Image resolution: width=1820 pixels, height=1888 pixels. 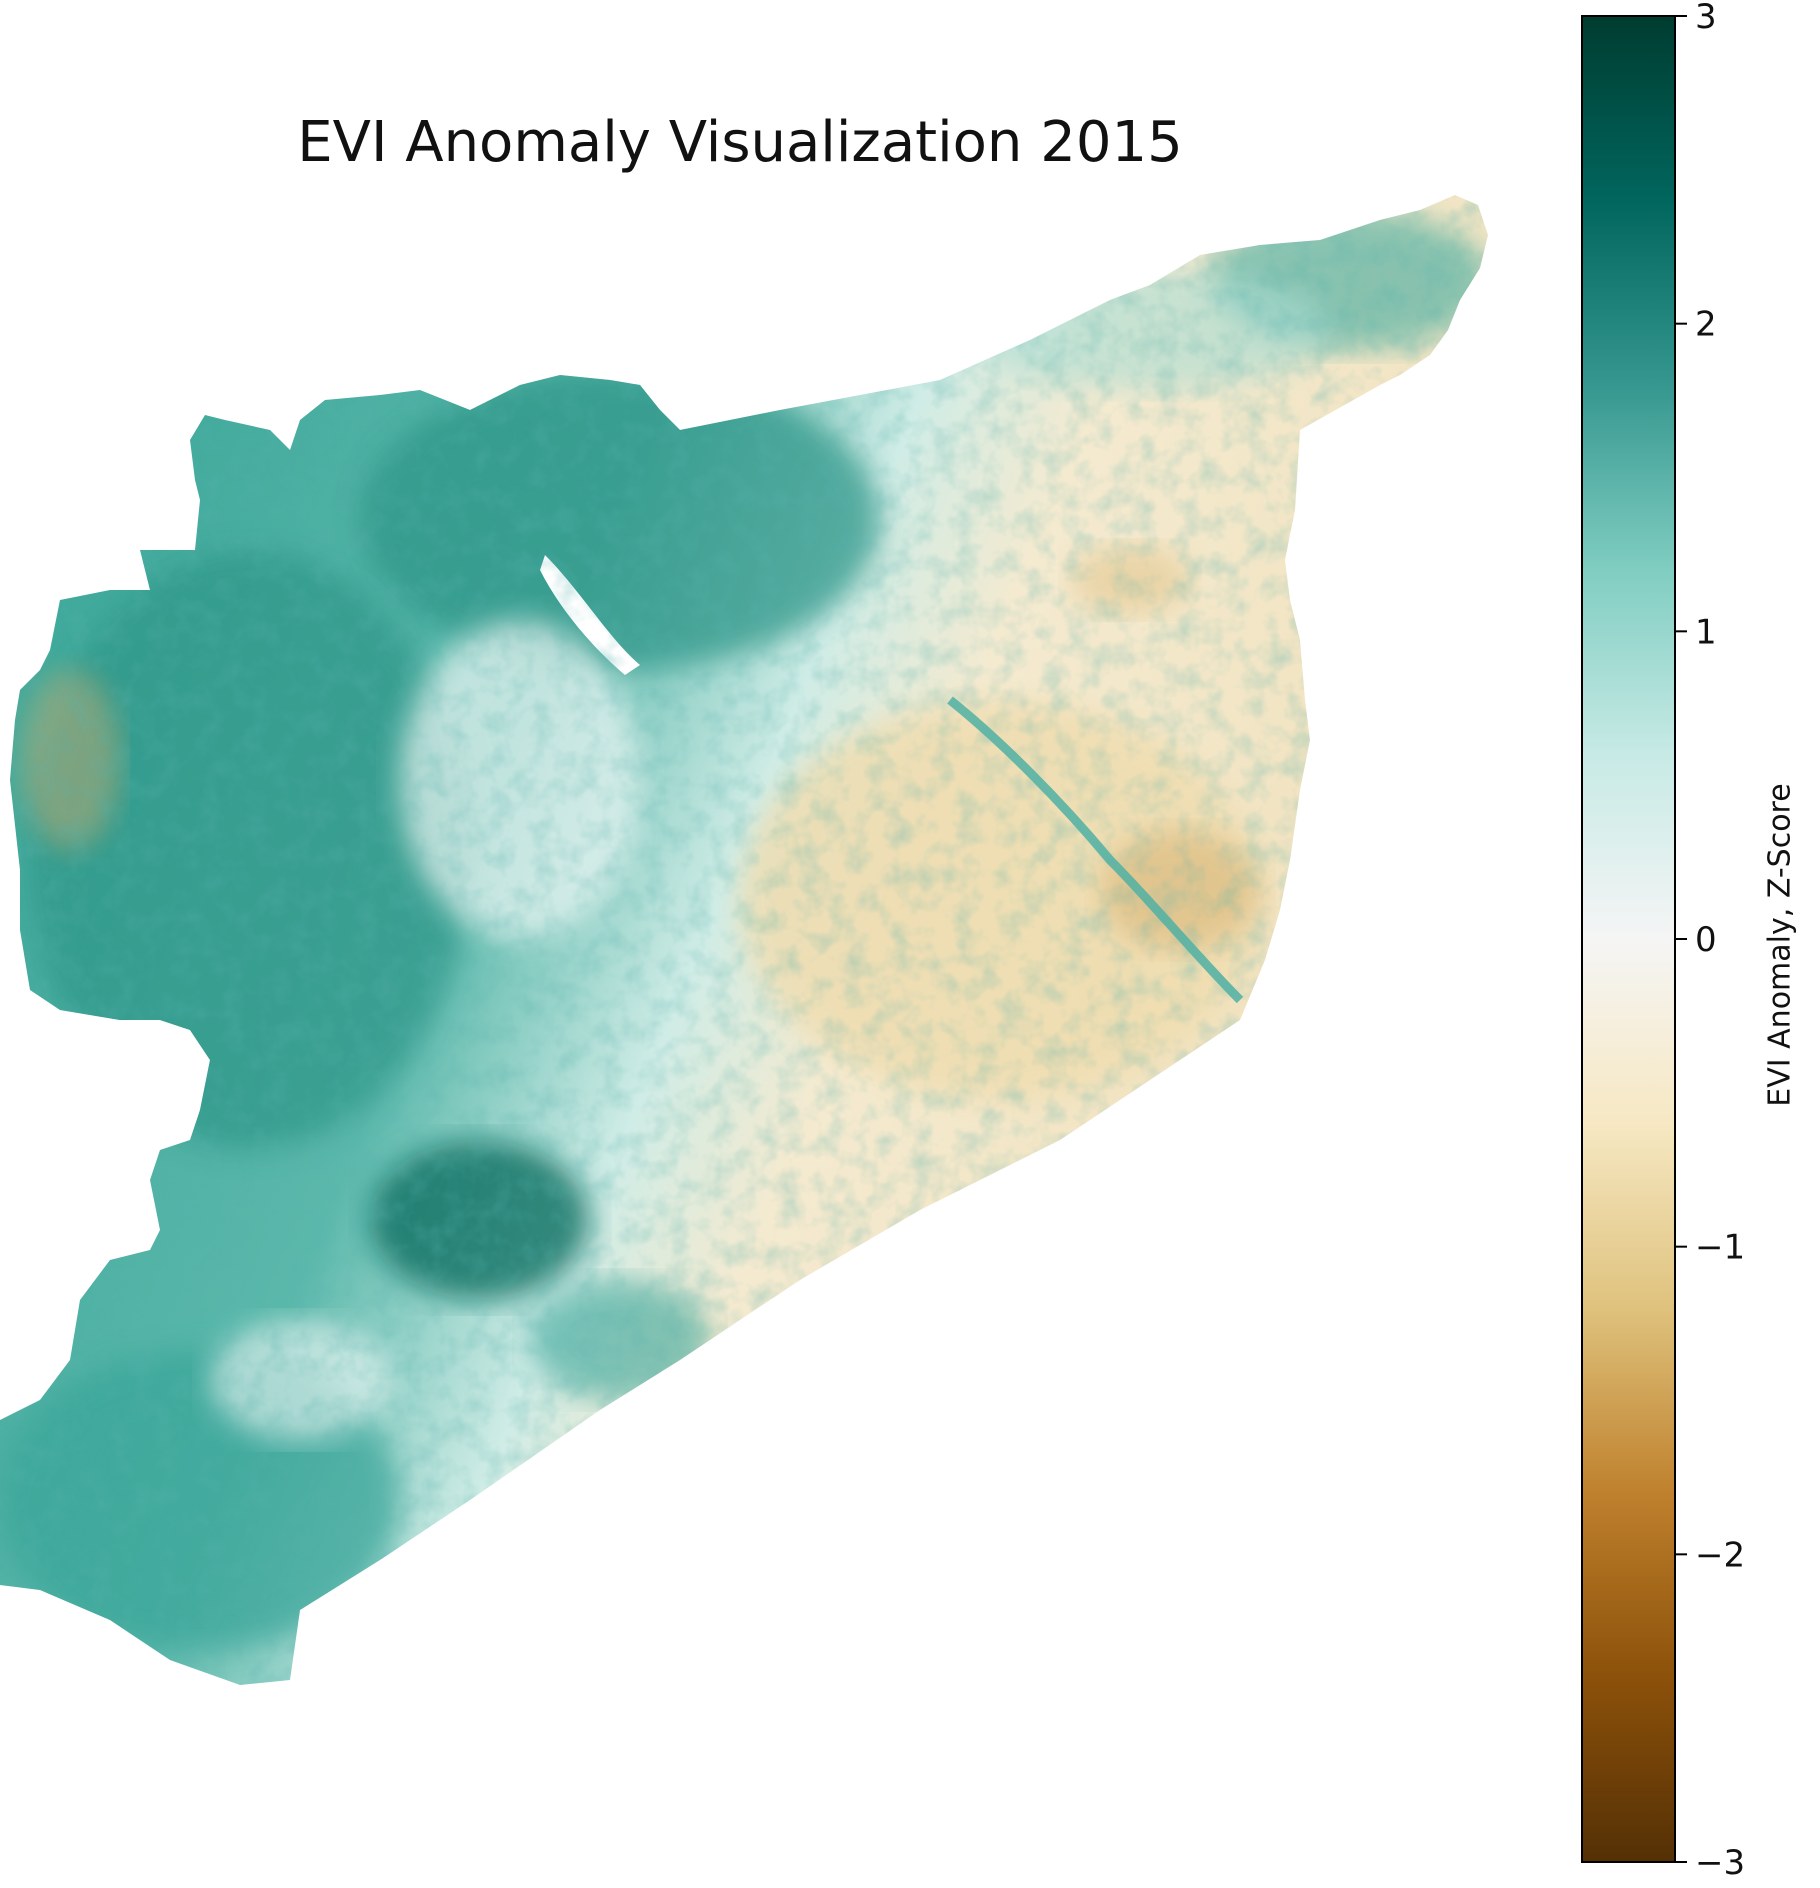 I want to click on colorbar-label: EVI Anomaly, Z-Score, so click(x=1780, y=945).